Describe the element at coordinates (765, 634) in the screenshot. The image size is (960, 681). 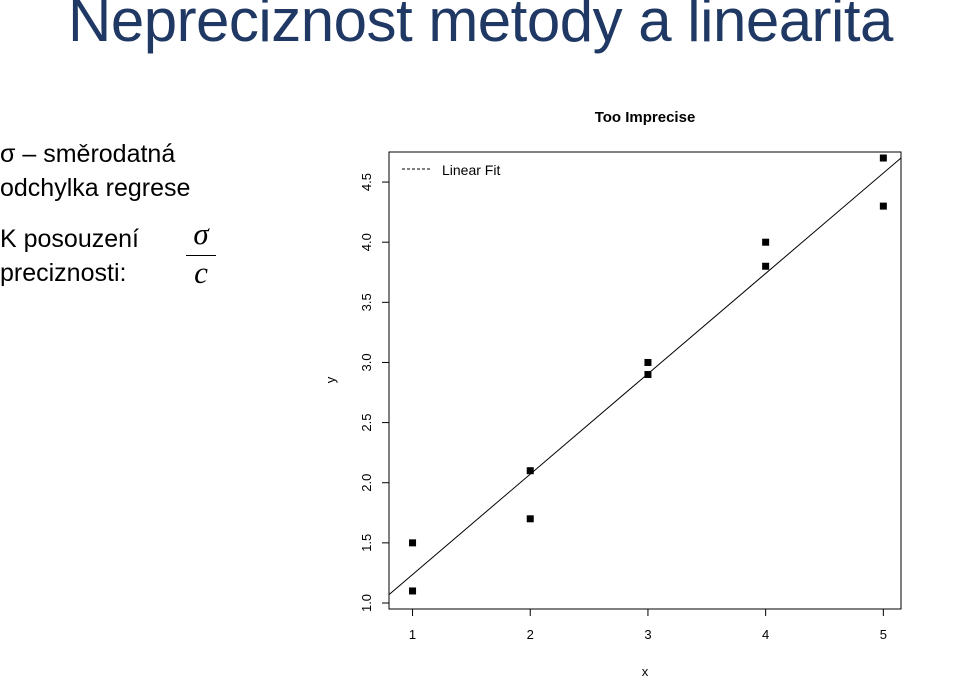
I see `x-tick-label-3: 4` at that location.